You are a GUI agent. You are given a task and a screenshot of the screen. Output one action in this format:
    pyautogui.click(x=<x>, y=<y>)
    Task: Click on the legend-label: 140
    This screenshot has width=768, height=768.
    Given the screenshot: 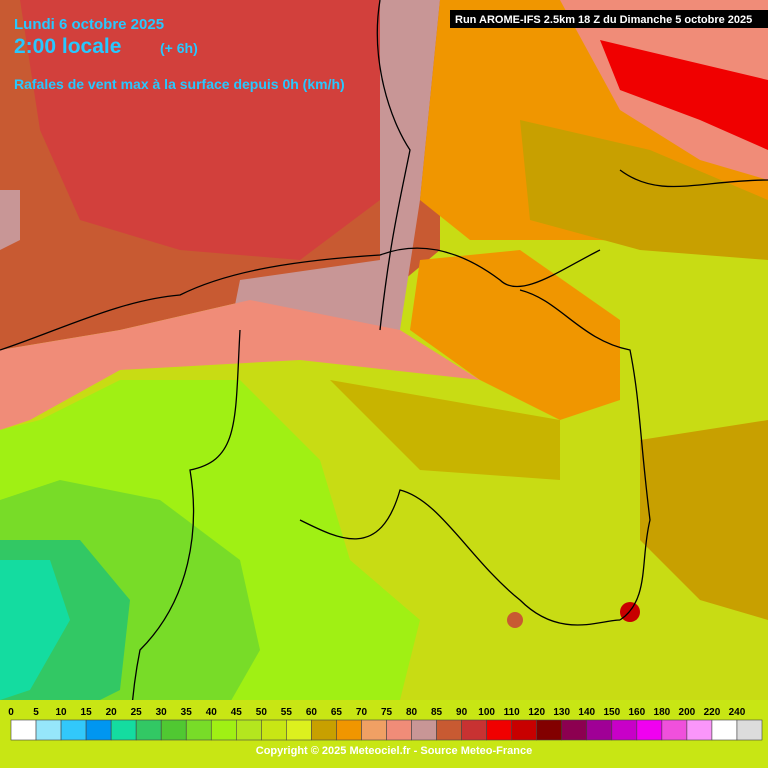 What is the action you would take?
    pyautogui.click(x=586, y=712)
    